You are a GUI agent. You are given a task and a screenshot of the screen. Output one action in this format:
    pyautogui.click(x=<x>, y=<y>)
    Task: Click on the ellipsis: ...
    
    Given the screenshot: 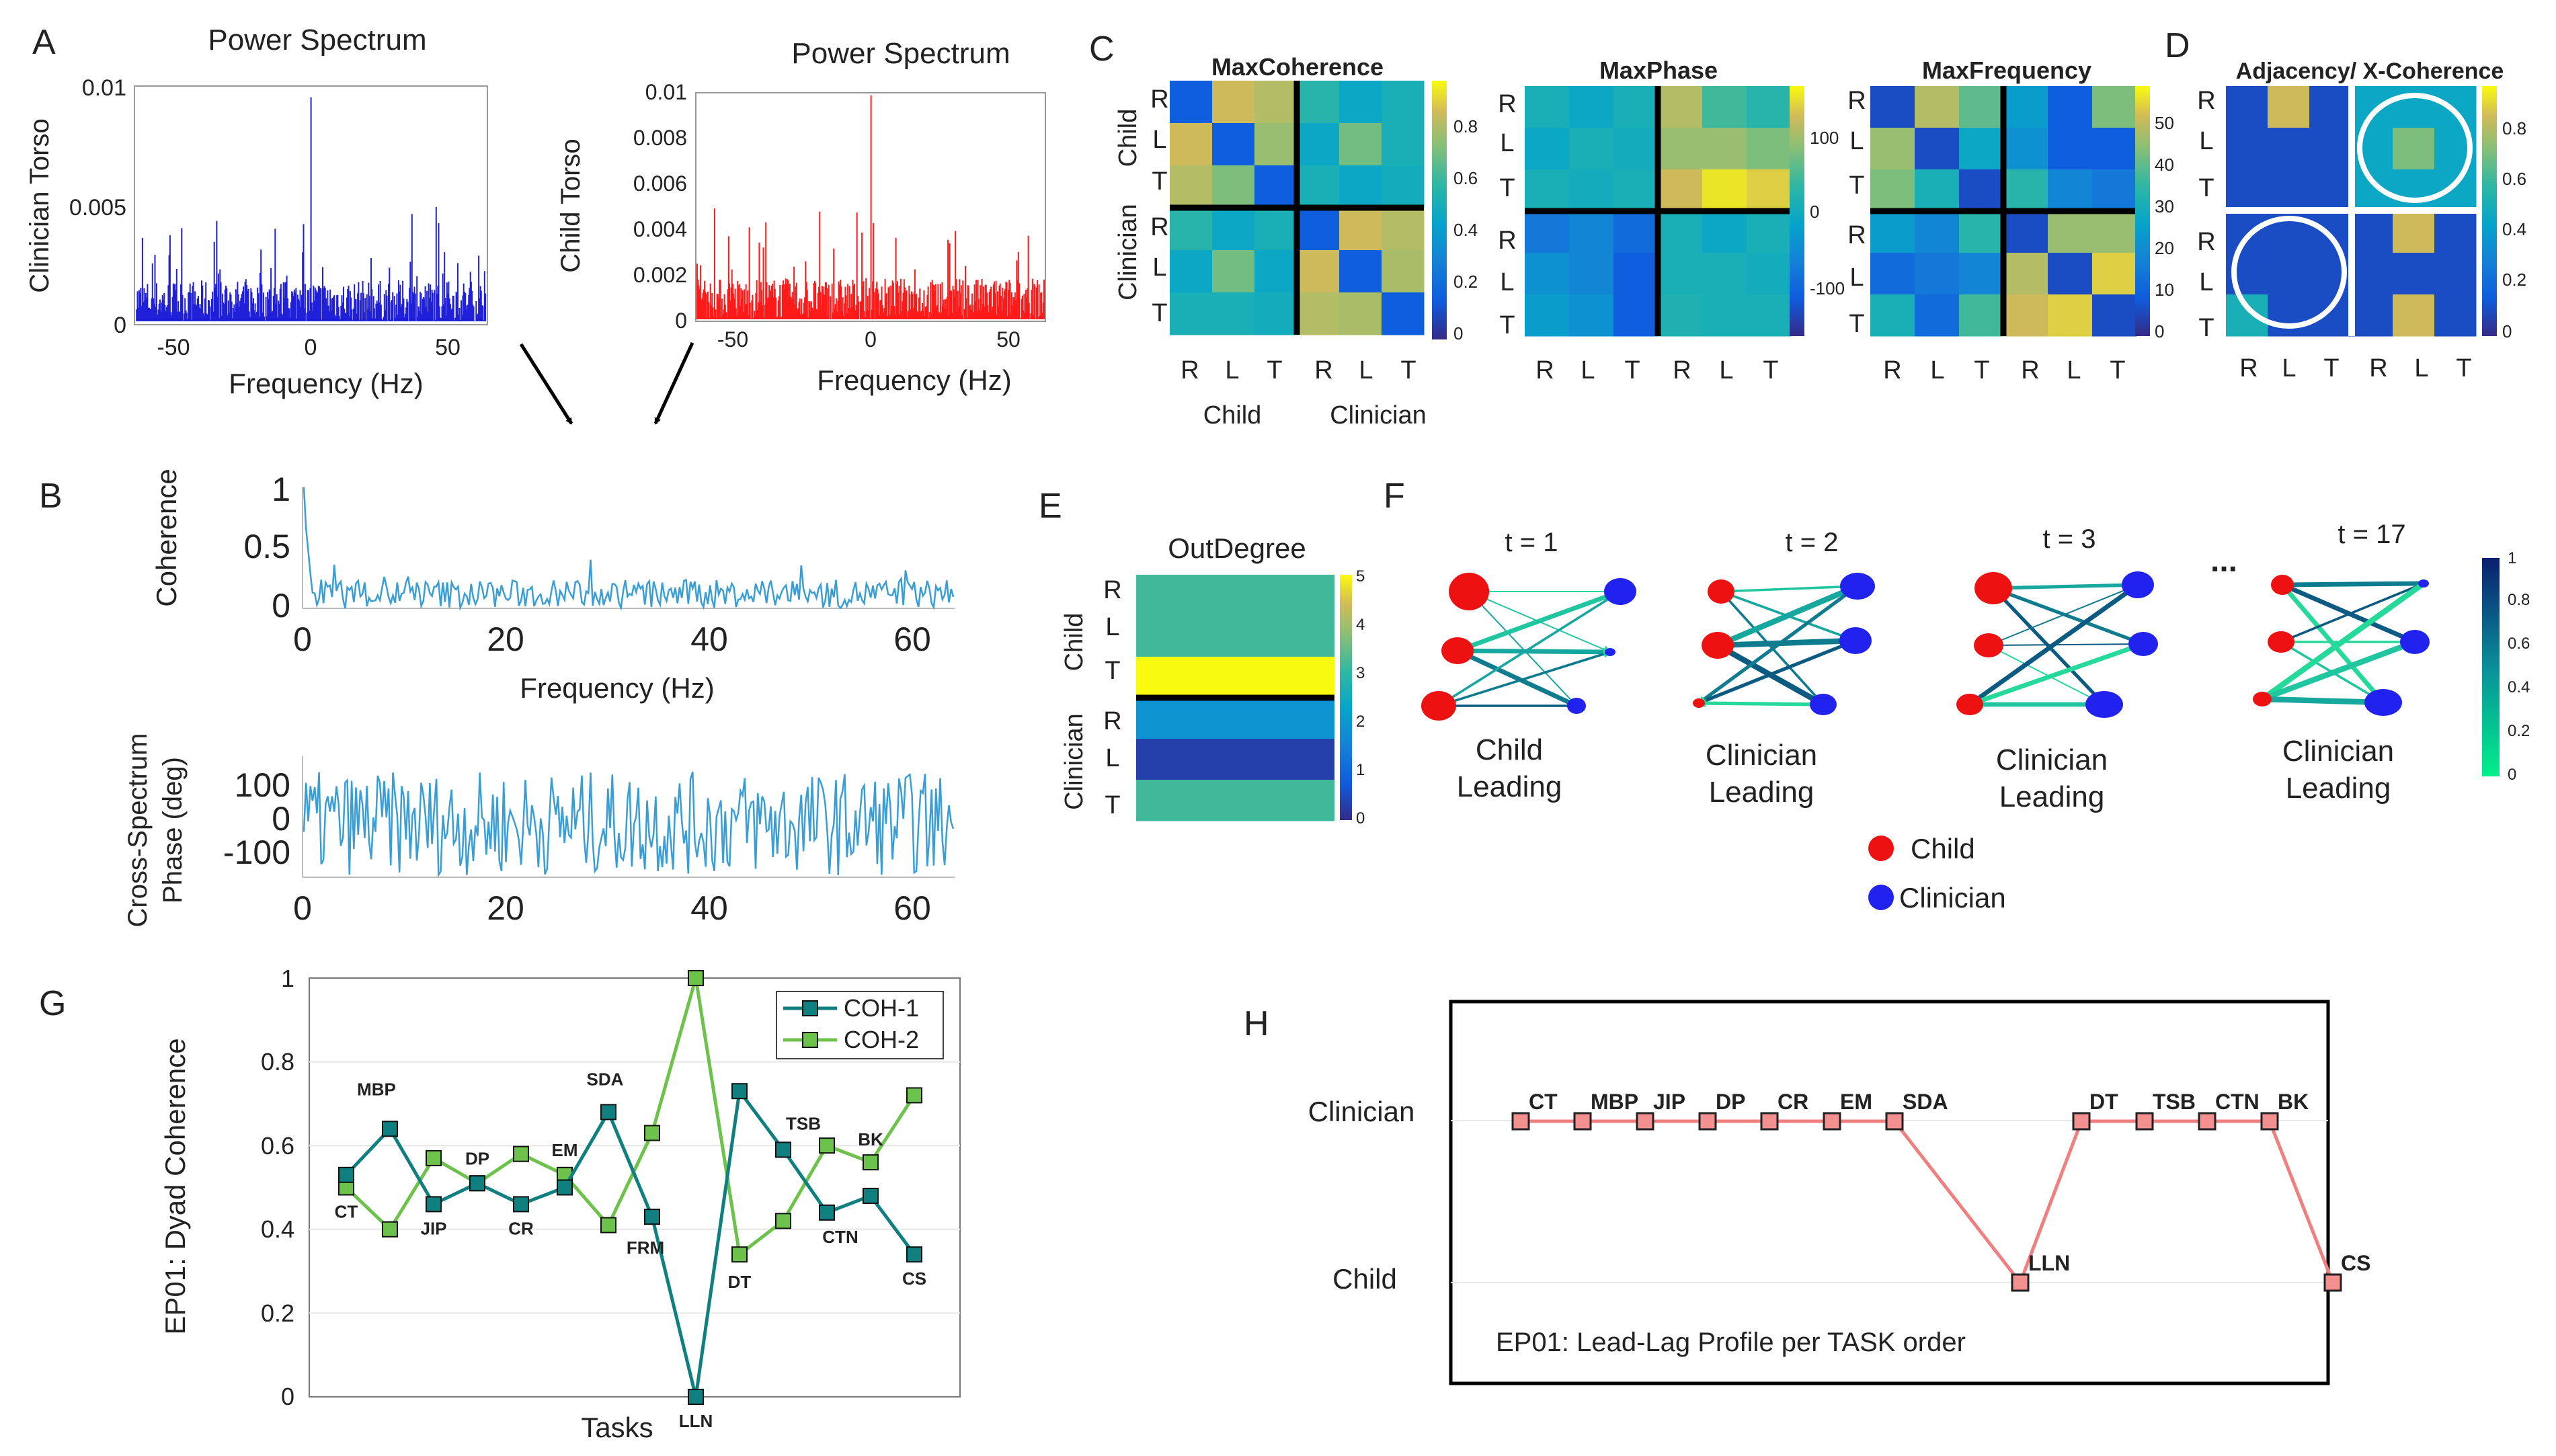 What is the action you would take?
    pyautogui.click(x=2223, y=561)
    